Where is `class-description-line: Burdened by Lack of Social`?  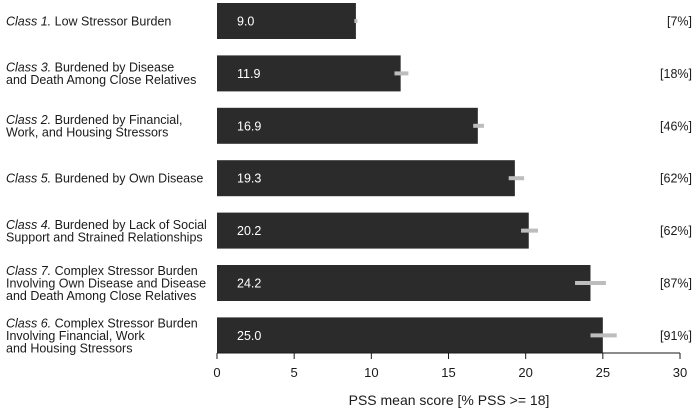 class-description-line: Burdened by Lack of Social is located at coordinates (131, 225).